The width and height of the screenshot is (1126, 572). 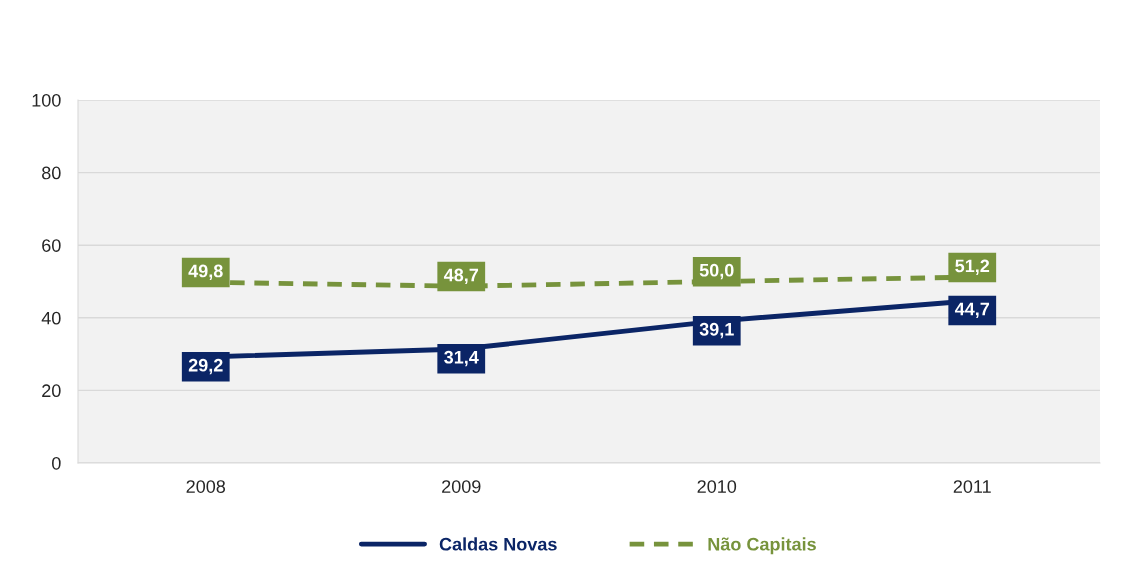 What do you see at coordinates (461, 358) in the screenshot?
I see `data-label: 31,4` at bounding box center [461, 358].